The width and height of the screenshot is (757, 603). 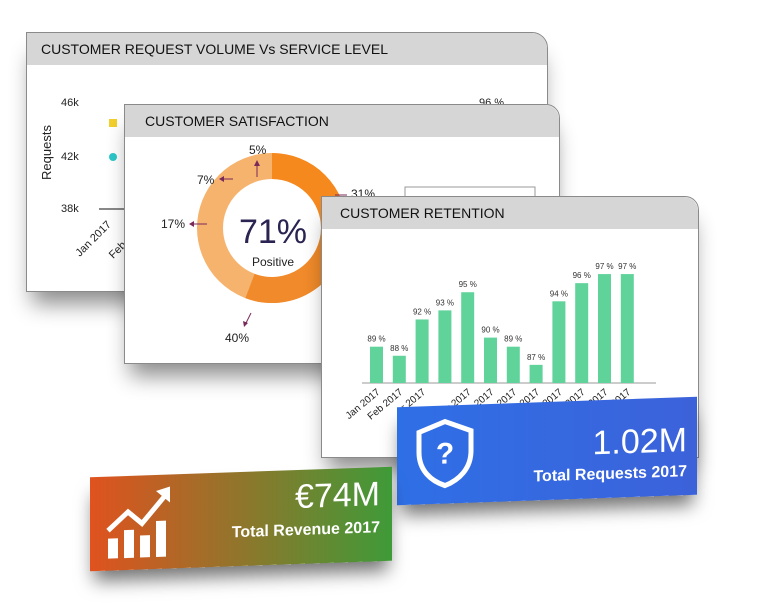 What do you see at coordinates (559, 293) in the screenshot?
I see `retention-value-label: 94 %` at bounding box center [559, 293].